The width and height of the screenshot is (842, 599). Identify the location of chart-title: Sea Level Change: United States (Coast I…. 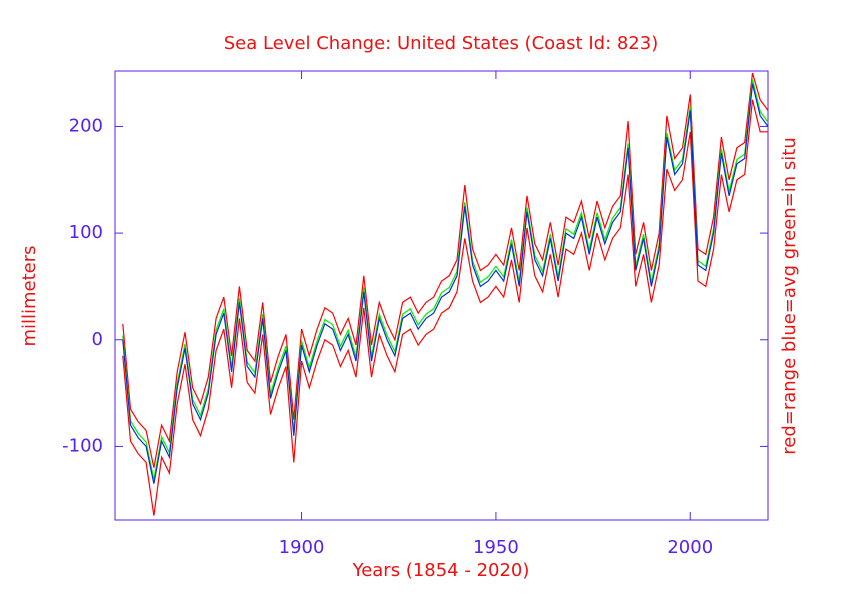
(441, 43).